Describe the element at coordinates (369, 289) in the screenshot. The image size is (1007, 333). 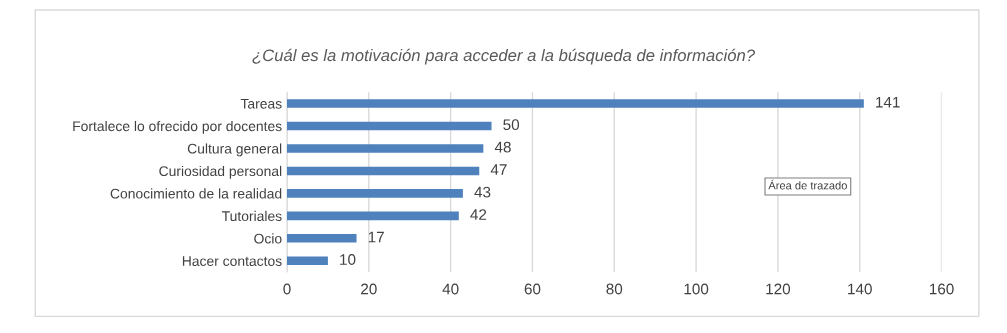
I see `x-tick-label: 20` at that location.